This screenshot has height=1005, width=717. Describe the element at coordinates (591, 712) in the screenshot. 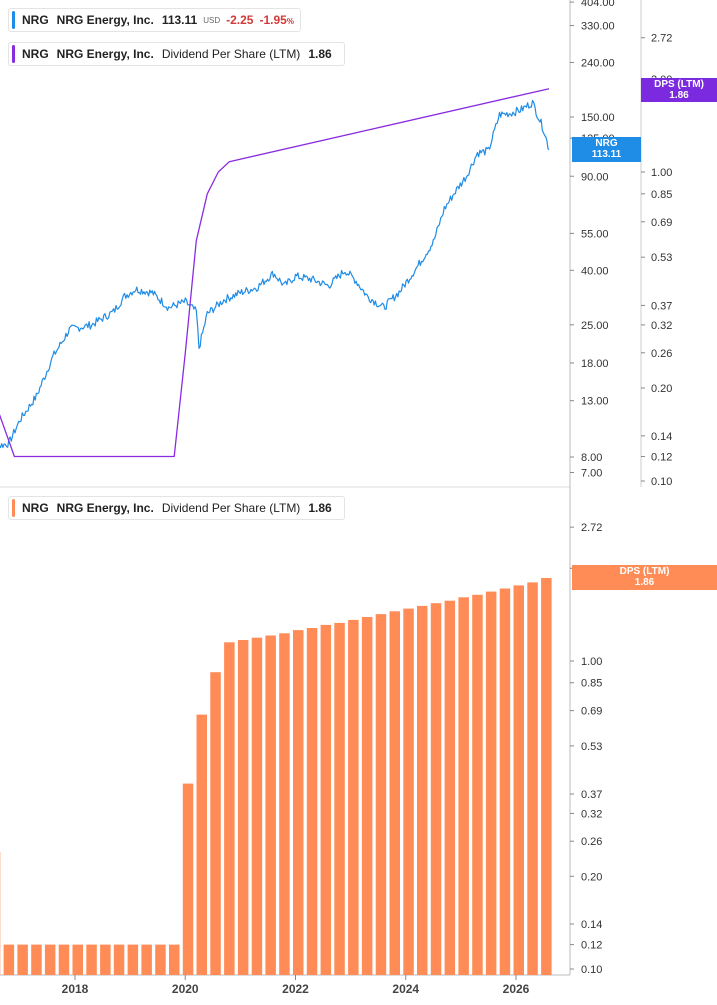

I see `bottom-axis-tick-label: 0.69` at that location.